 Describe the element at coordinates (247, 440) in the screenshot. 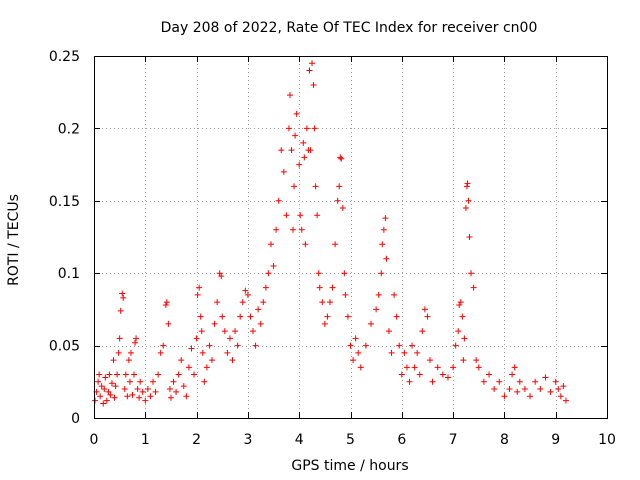

I see `x-tick-label: 3` at that location.